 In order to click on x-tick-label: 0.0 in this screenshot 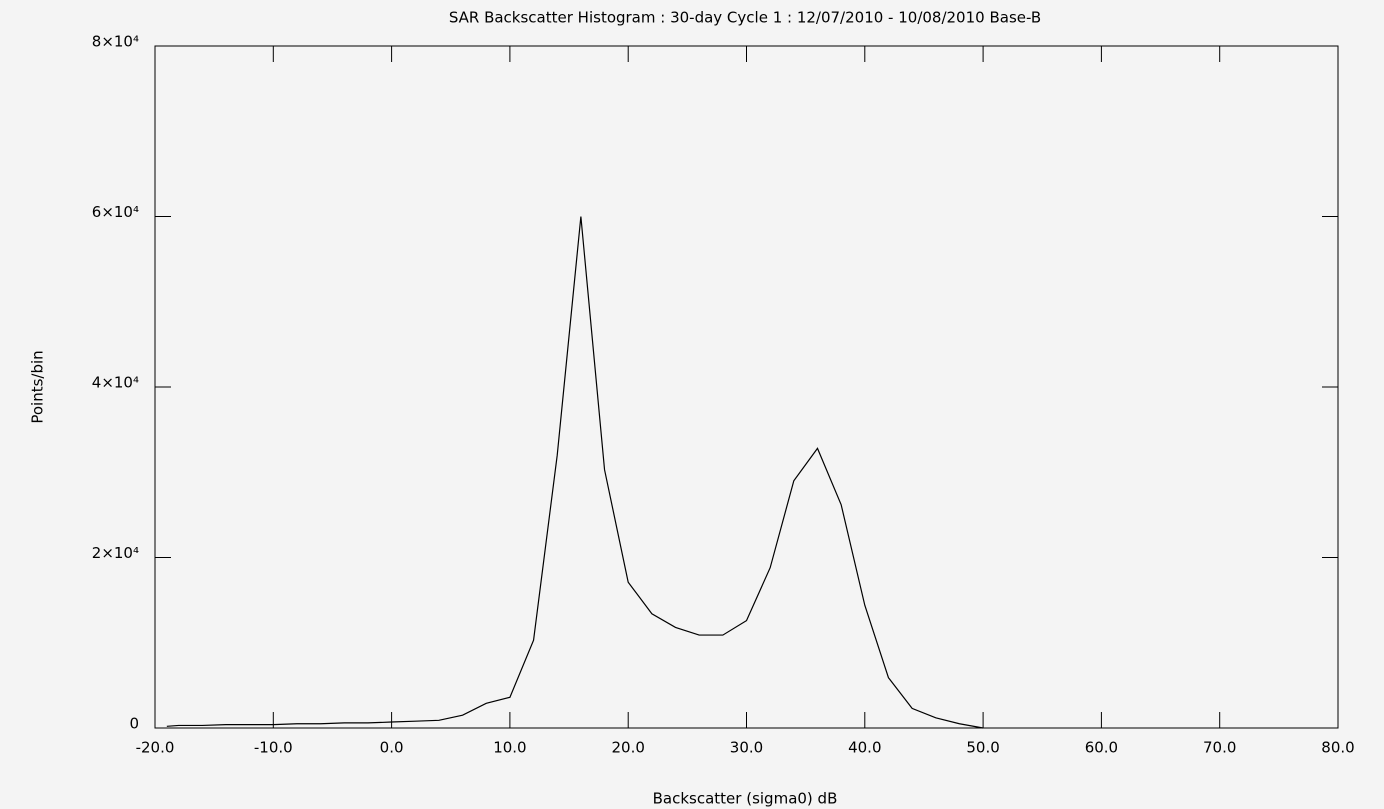, I will do `click(392, 748)`.